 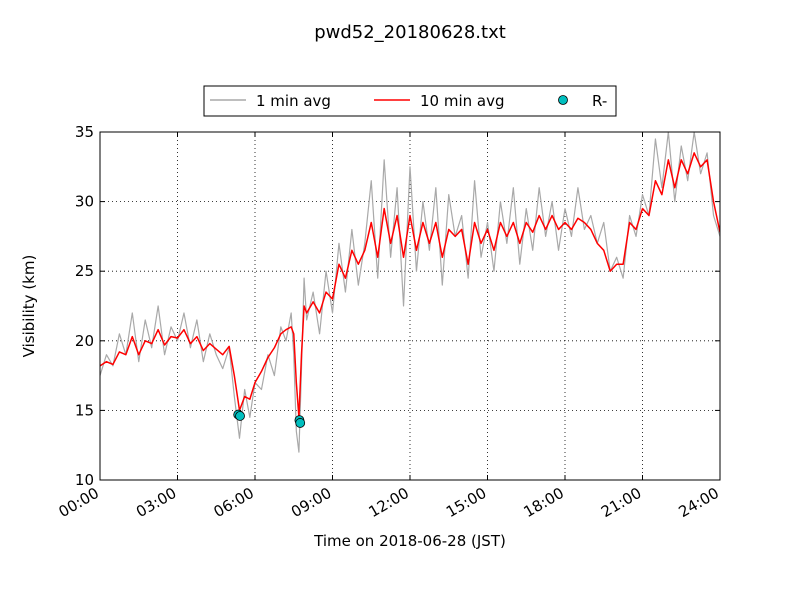 What do you see at coordinates (84, 271) in the screenshot?
I see `y-tick-label: 25` at bounding box center [84, 271].